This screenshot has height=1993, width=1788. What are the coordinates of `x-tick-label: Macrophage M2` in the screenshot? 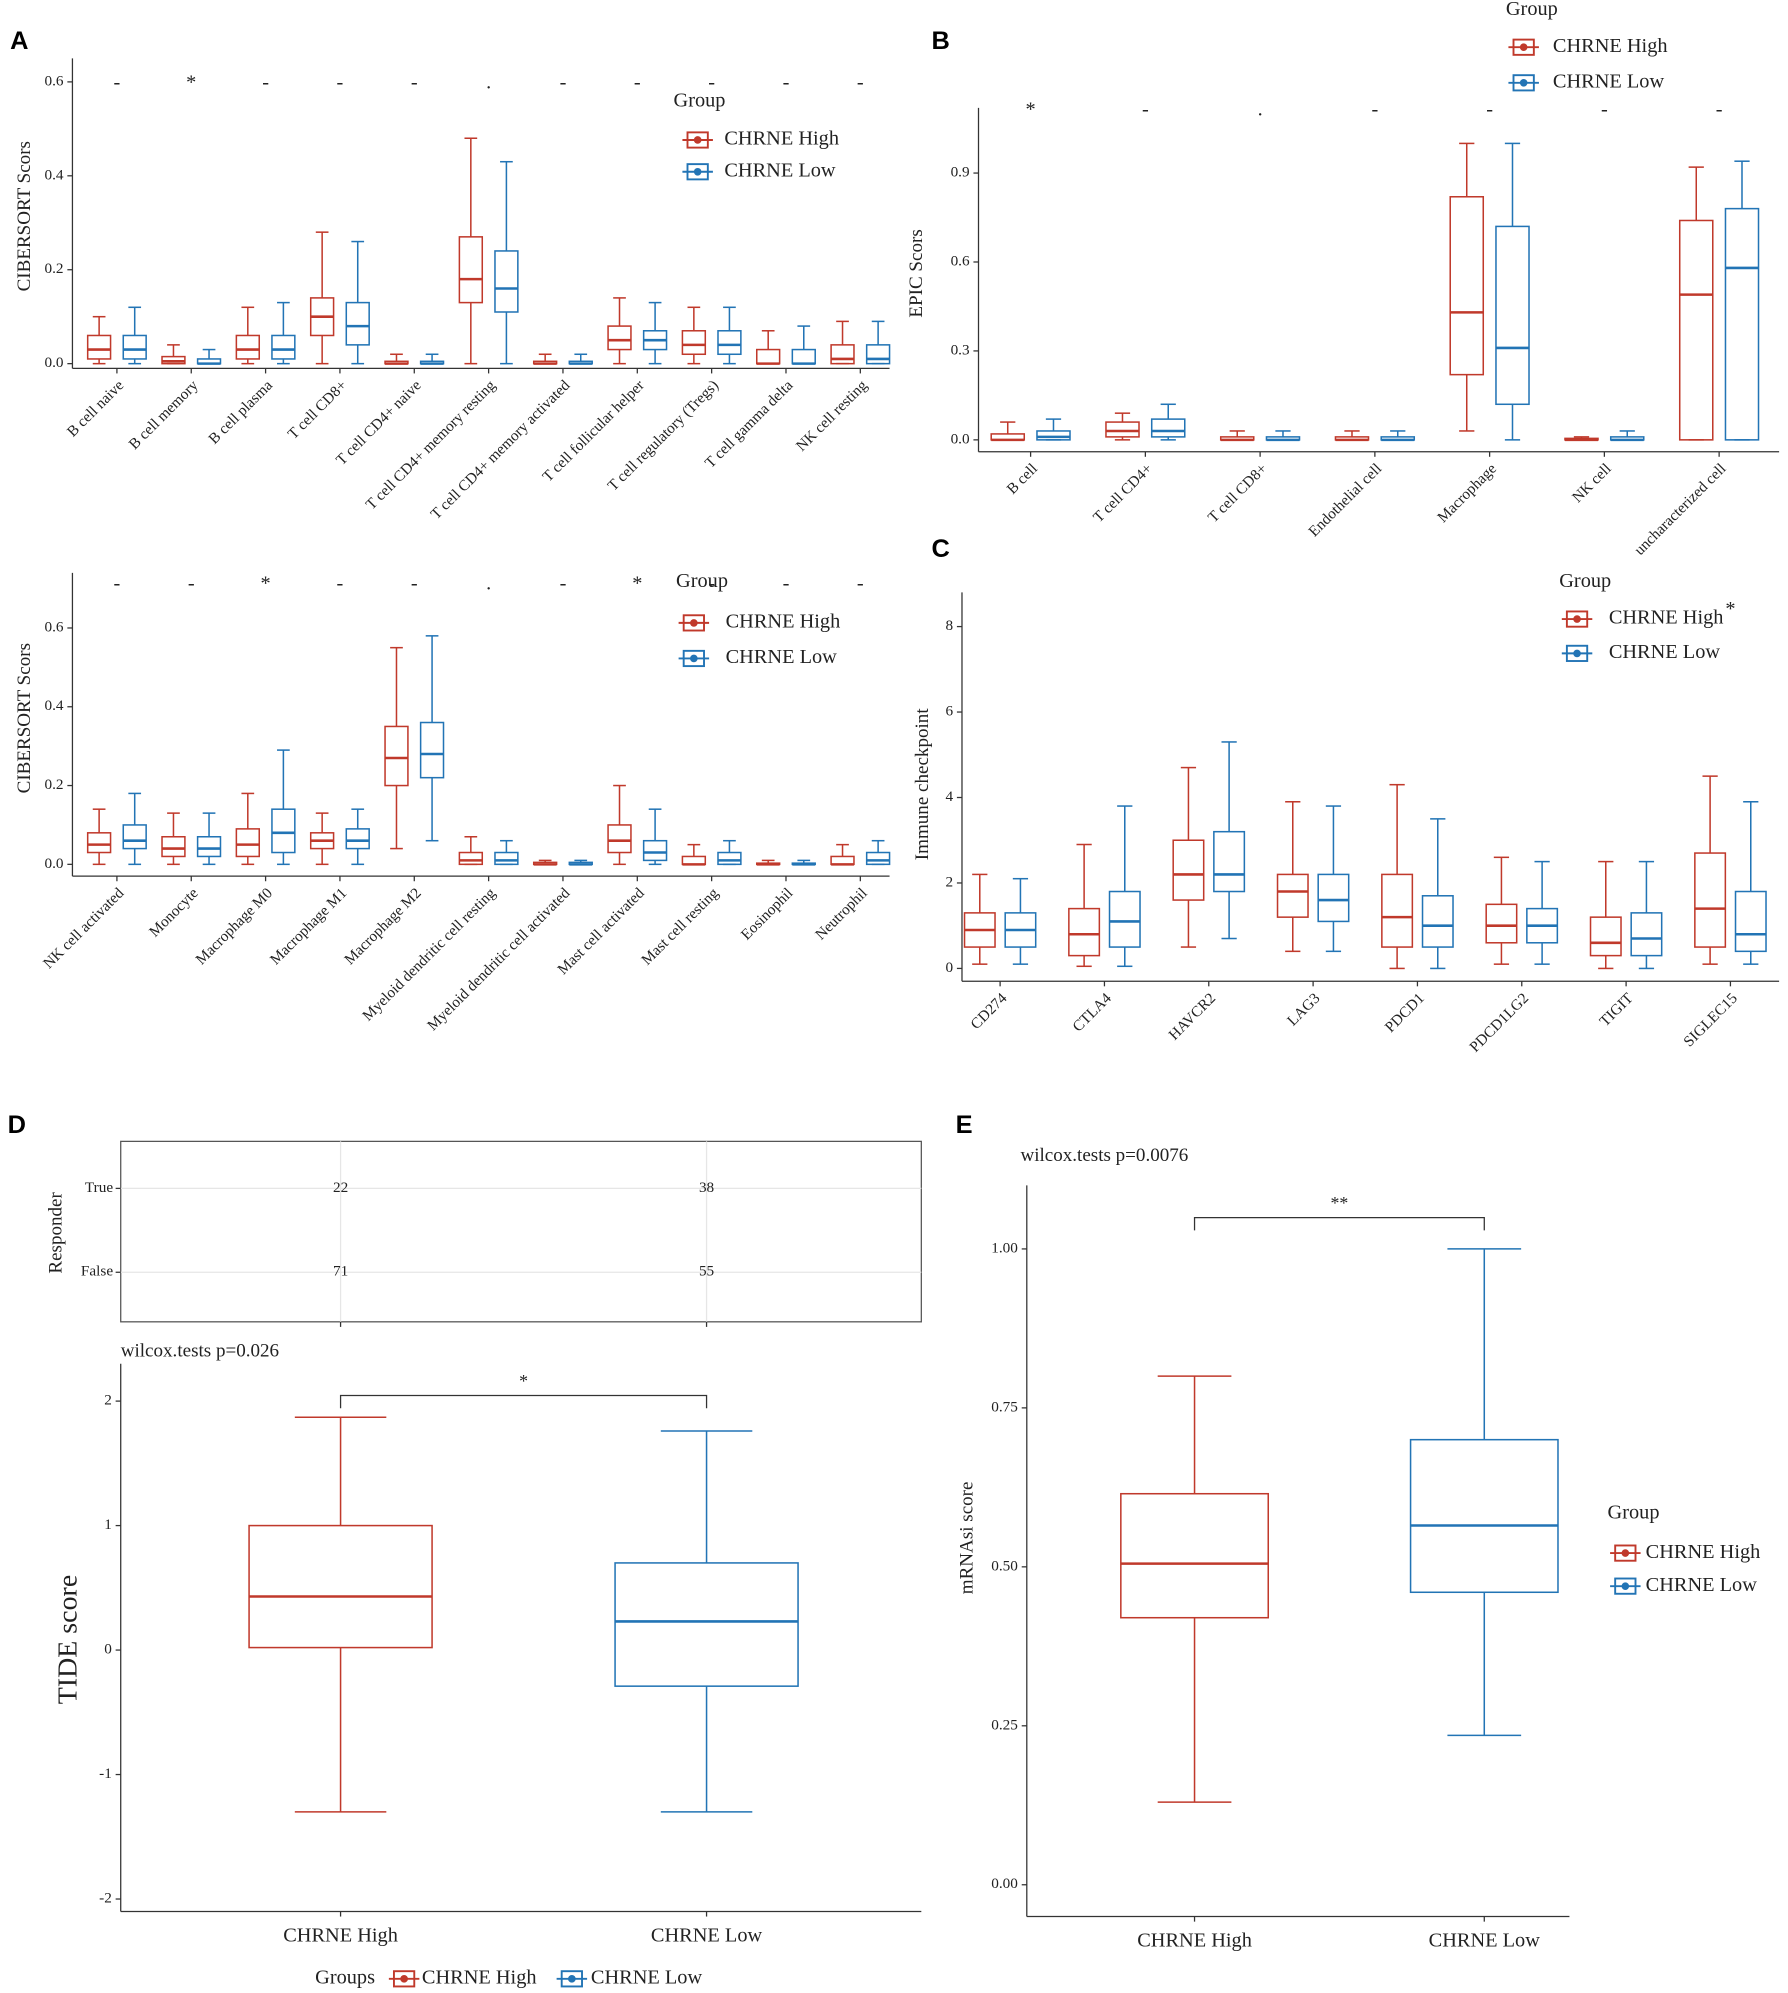 It's located at (383, 927).